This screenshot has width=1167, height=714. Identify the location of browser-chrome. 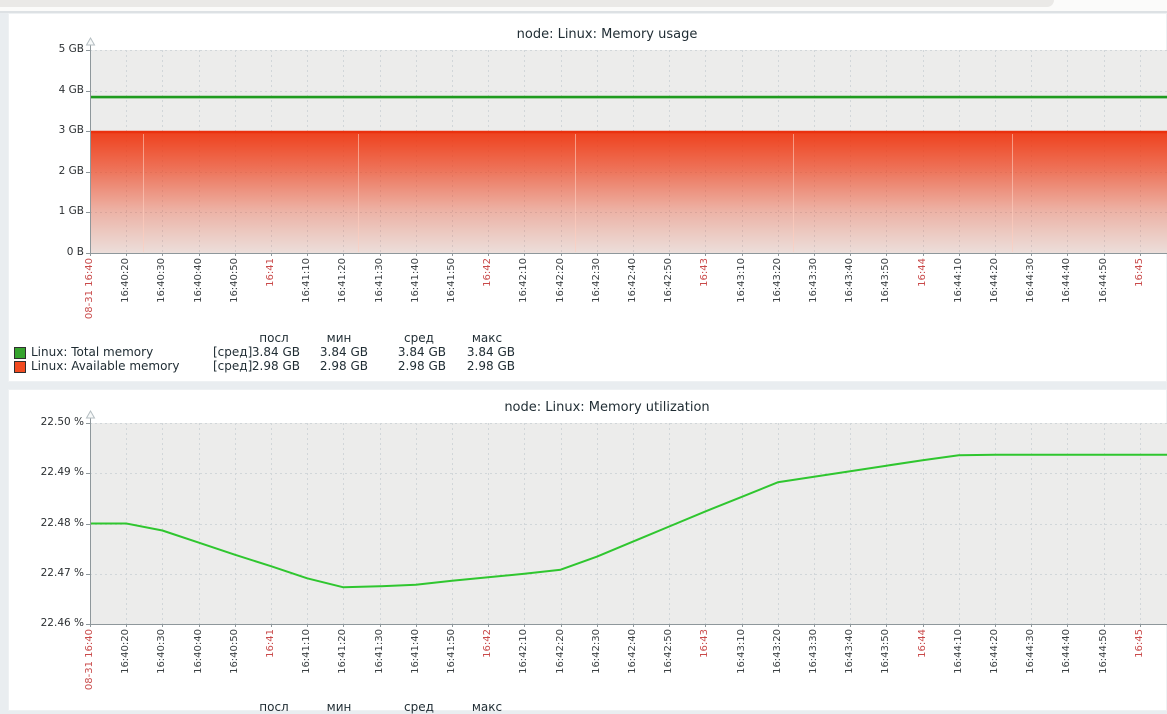
(583, 5).